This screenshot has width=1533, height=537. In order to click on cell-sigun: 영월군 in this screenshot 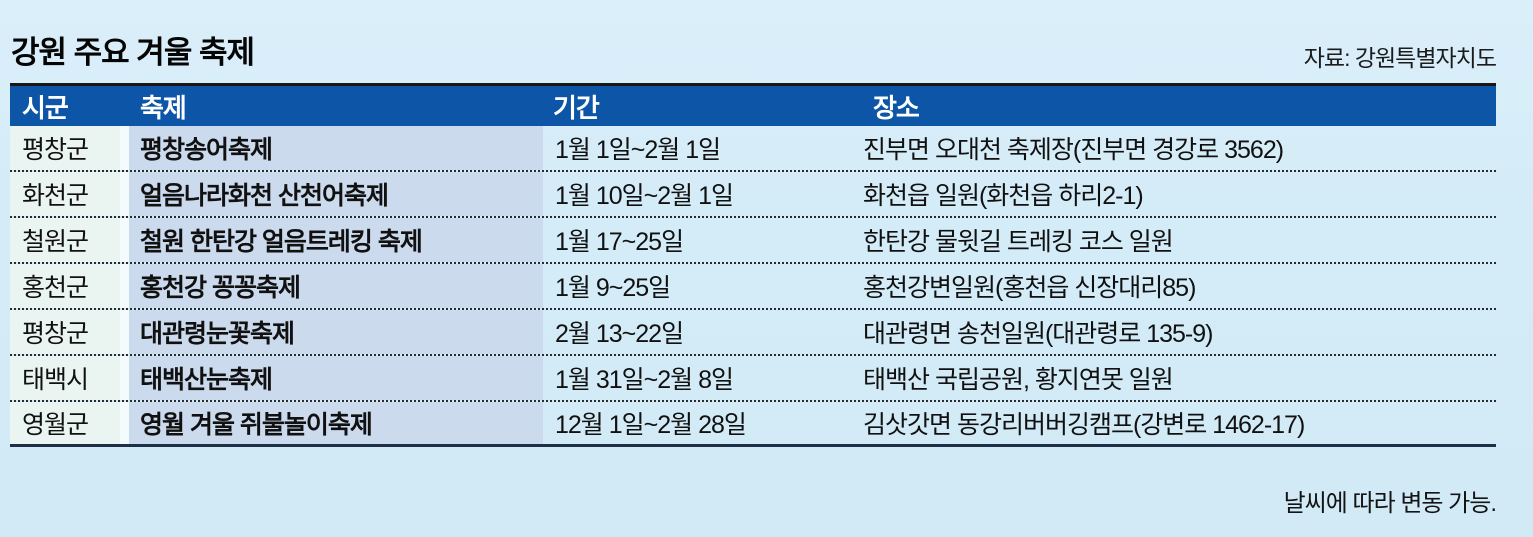, I will do `click(65, 423)`.